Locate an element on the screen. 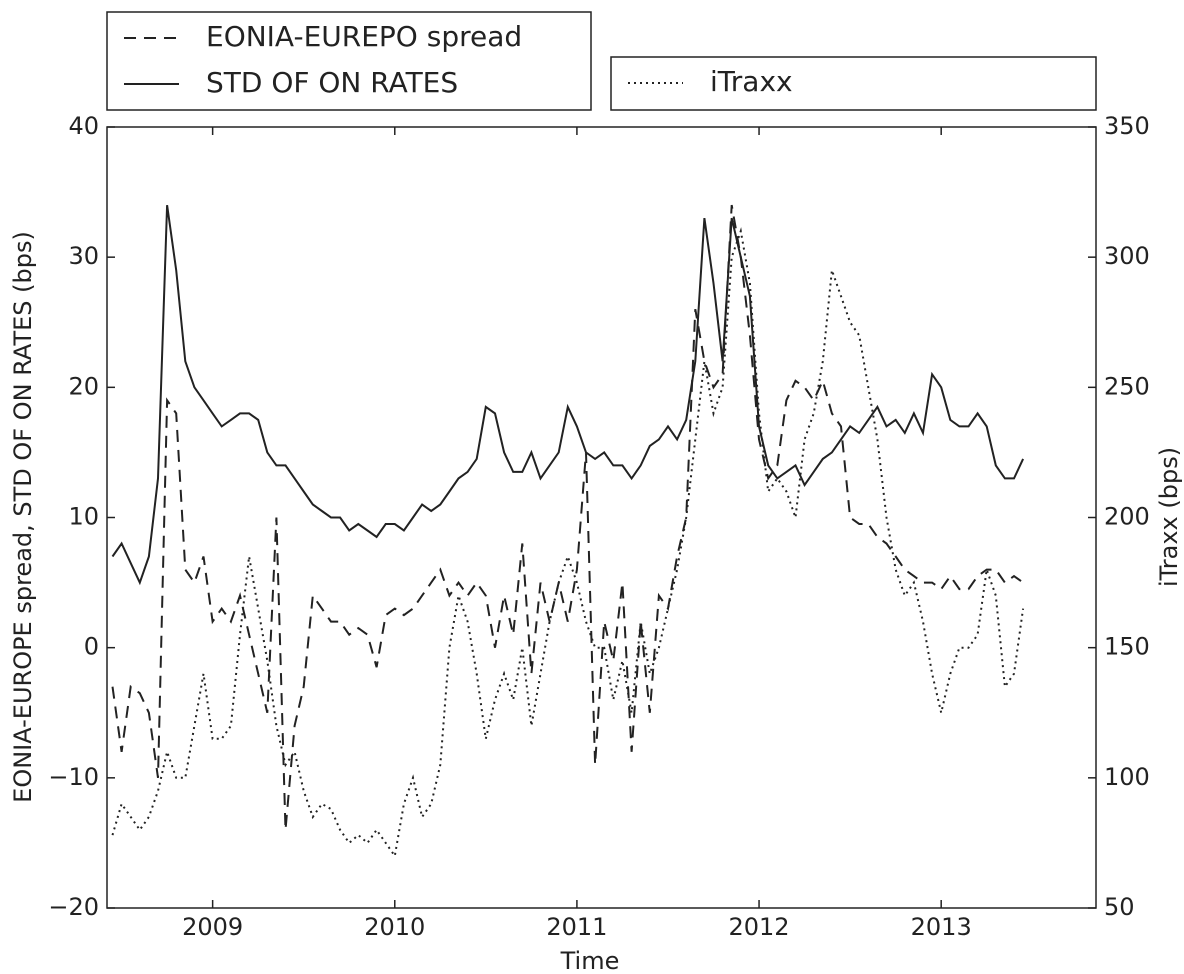  legend-label: iTraxx is located at coordinates (751, 81).